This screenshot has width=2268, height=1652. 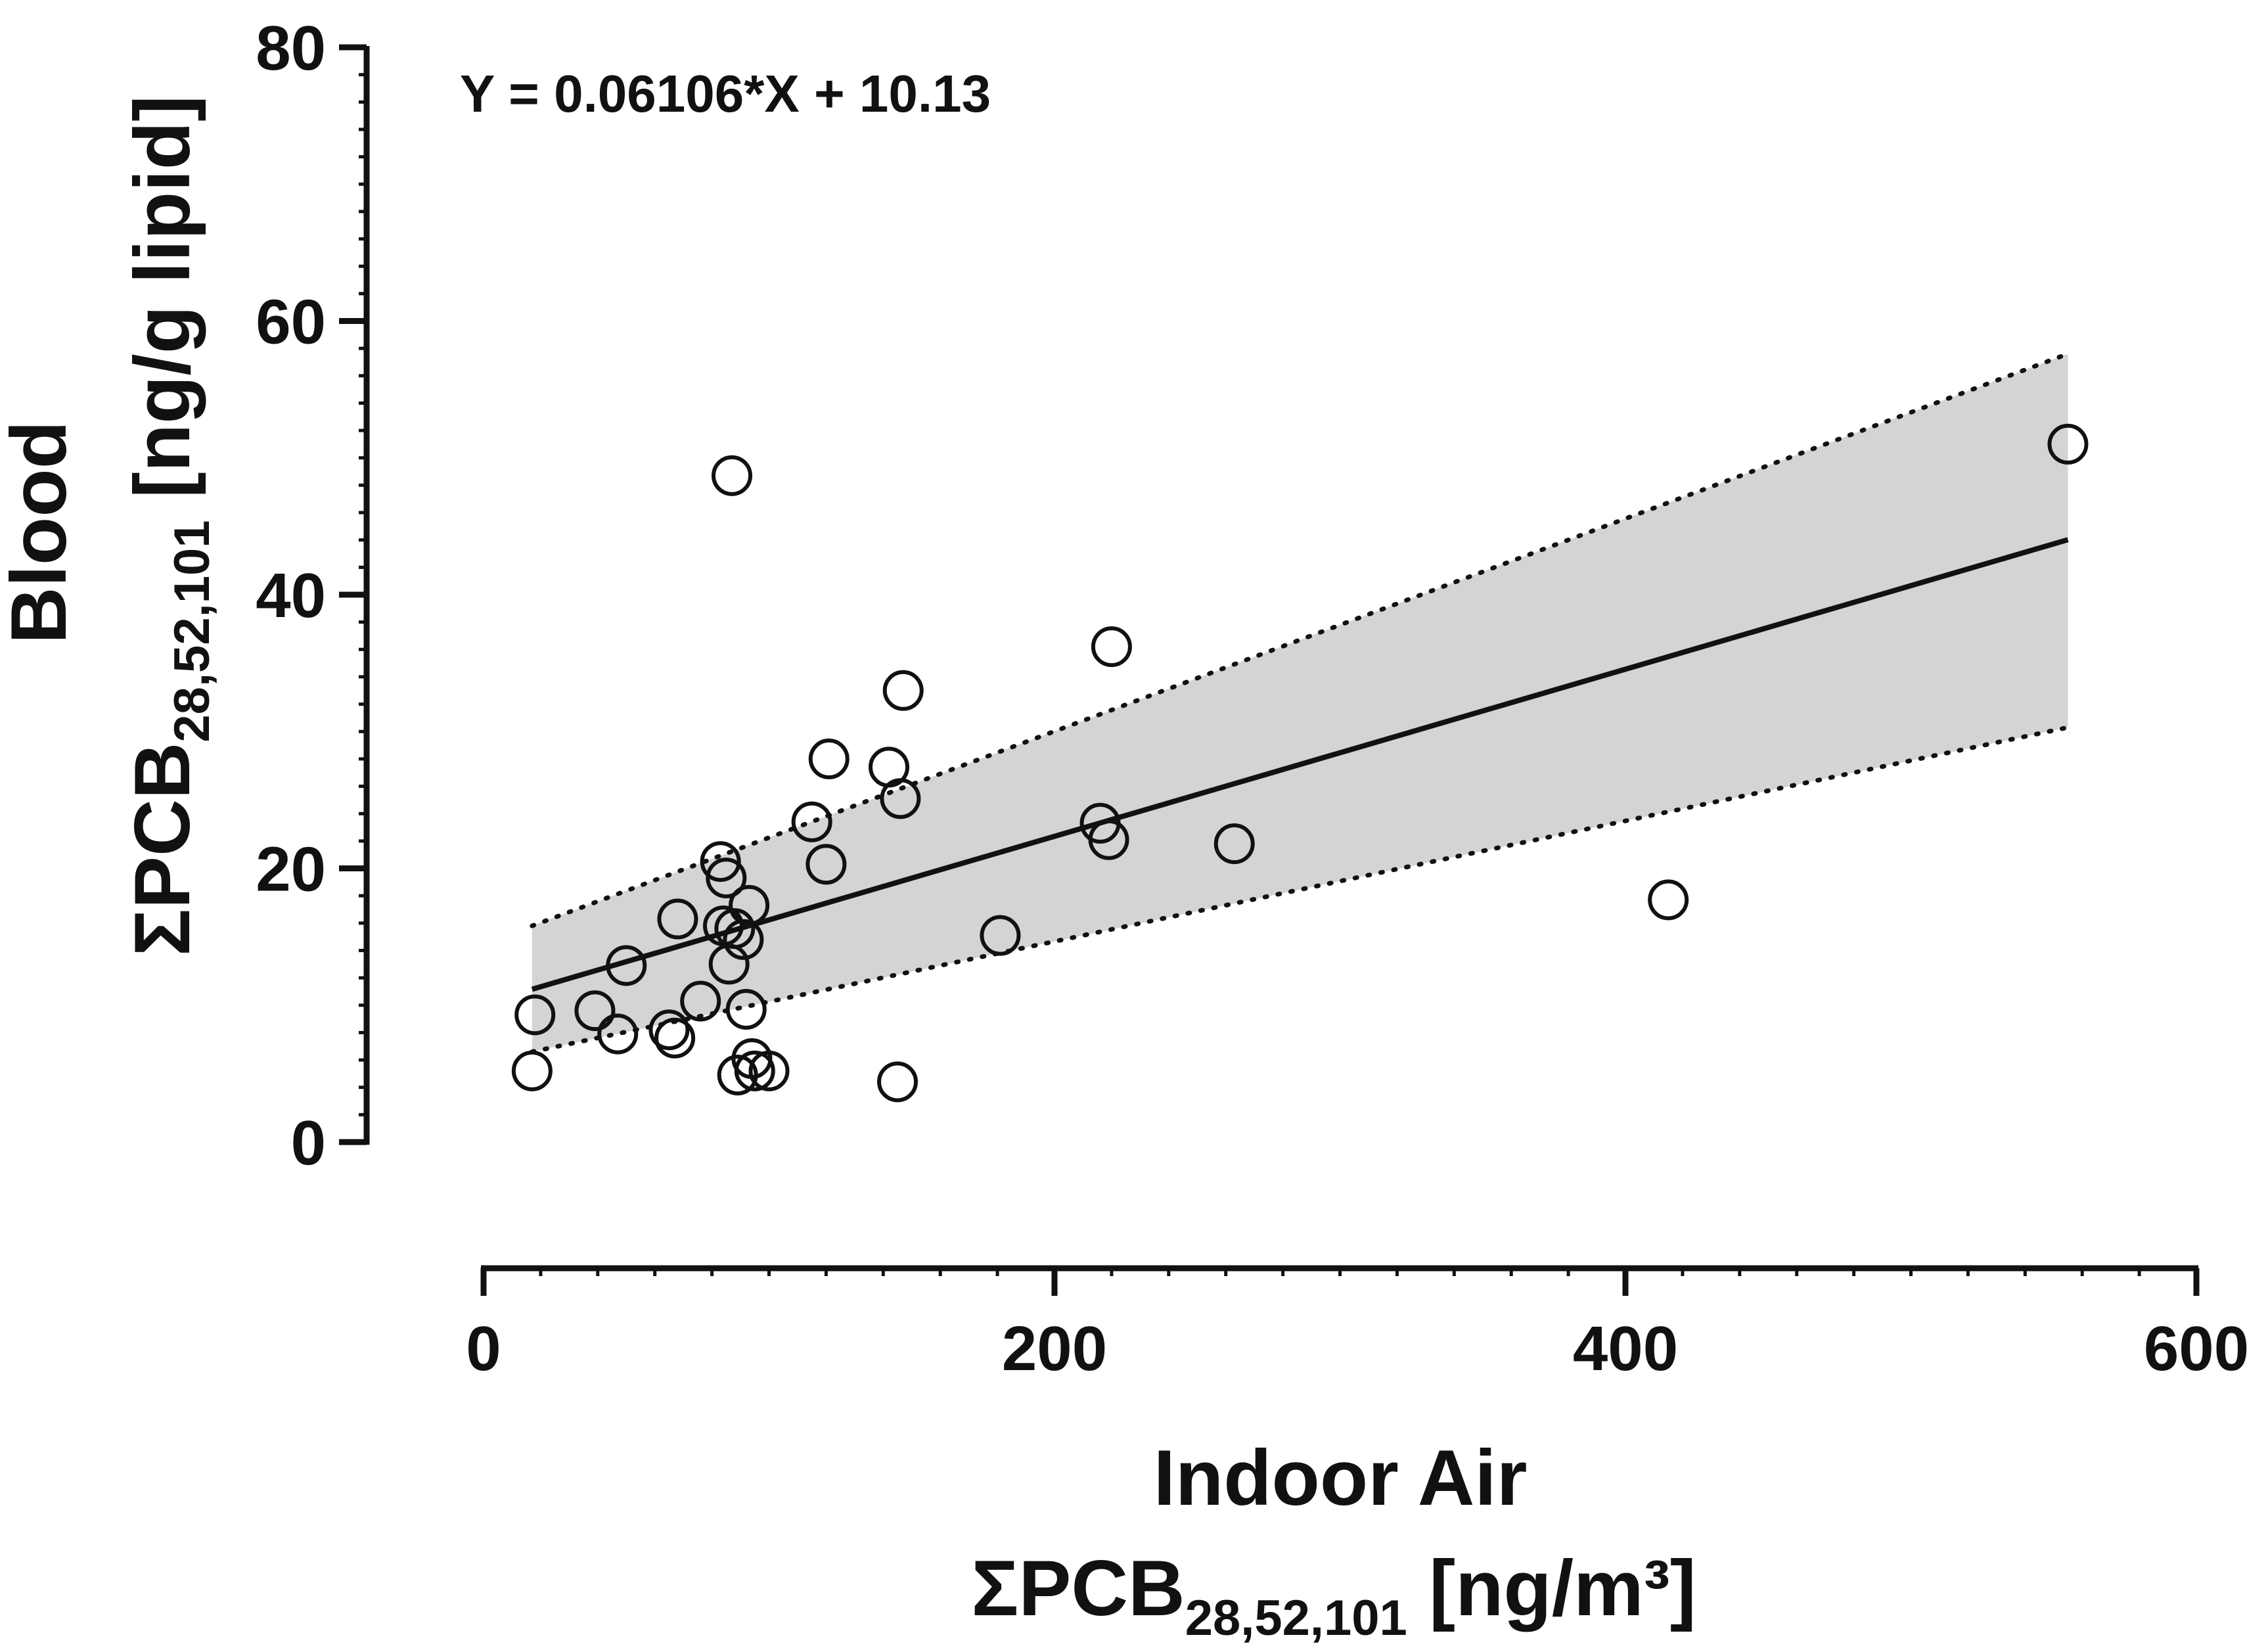 I want to click on y-tick-label-40: 40, so click(x=291, y=596).